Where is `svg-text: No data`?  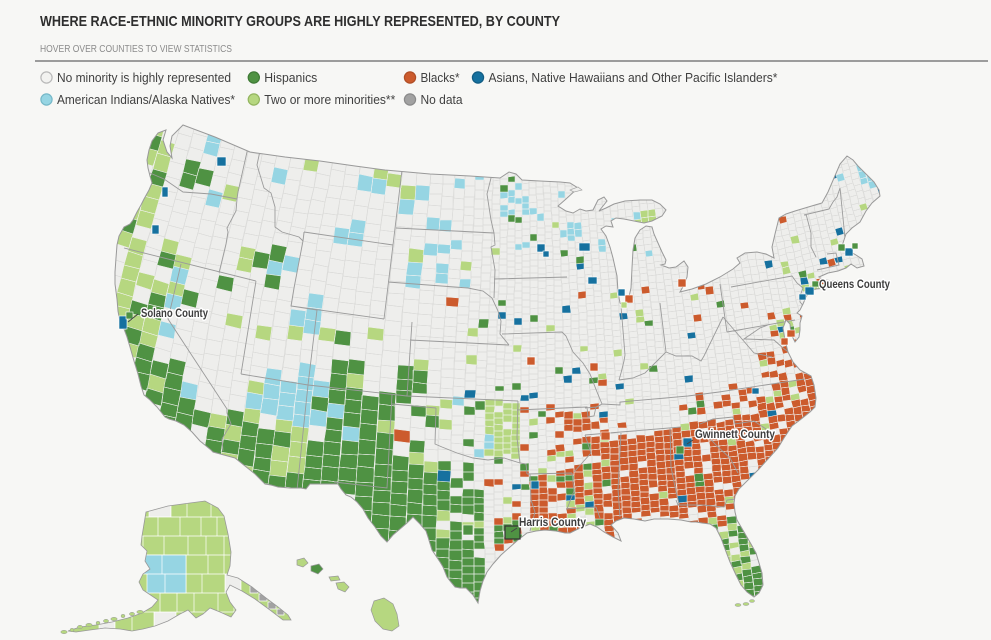
svg-text: No data is located at coordinates (442, 99).